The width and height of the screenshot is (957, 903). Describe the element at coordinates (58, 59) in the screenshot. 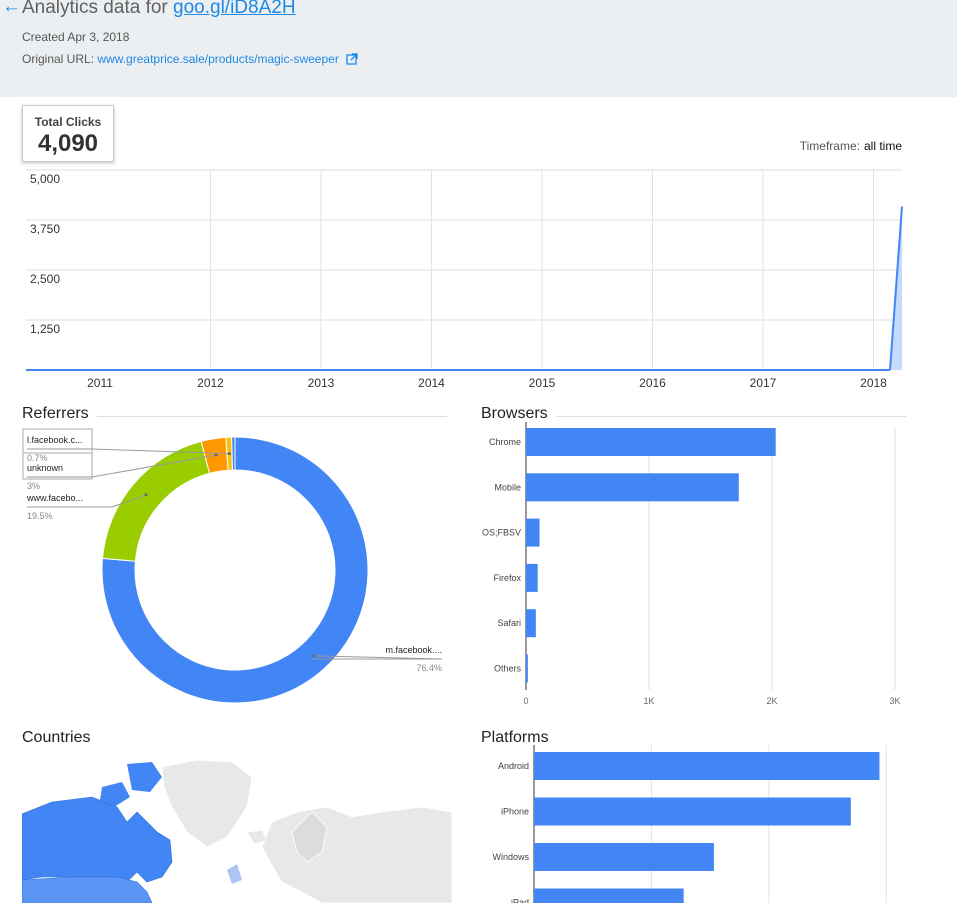

I see `original-url-label: Original URL:` at that location.